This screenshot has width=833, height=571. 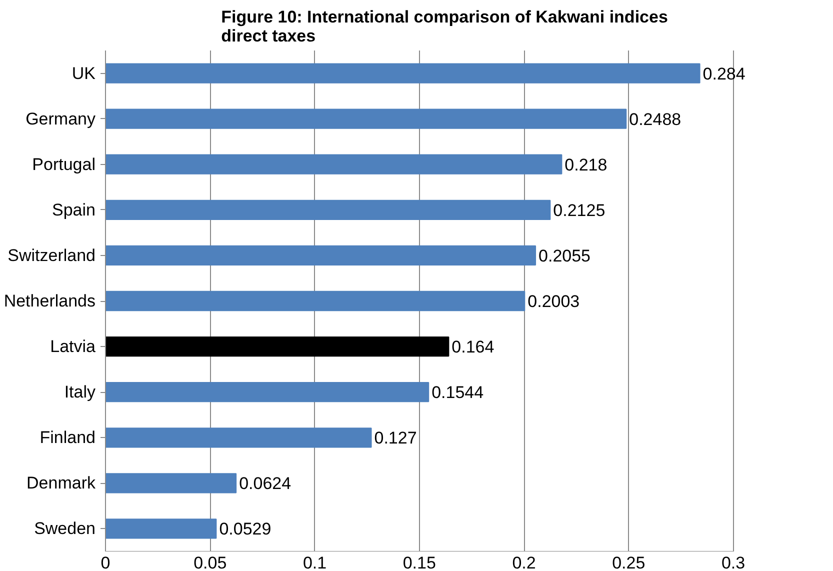 I want to click on x-tick-label: 0.3, so click(x=733, y=562).